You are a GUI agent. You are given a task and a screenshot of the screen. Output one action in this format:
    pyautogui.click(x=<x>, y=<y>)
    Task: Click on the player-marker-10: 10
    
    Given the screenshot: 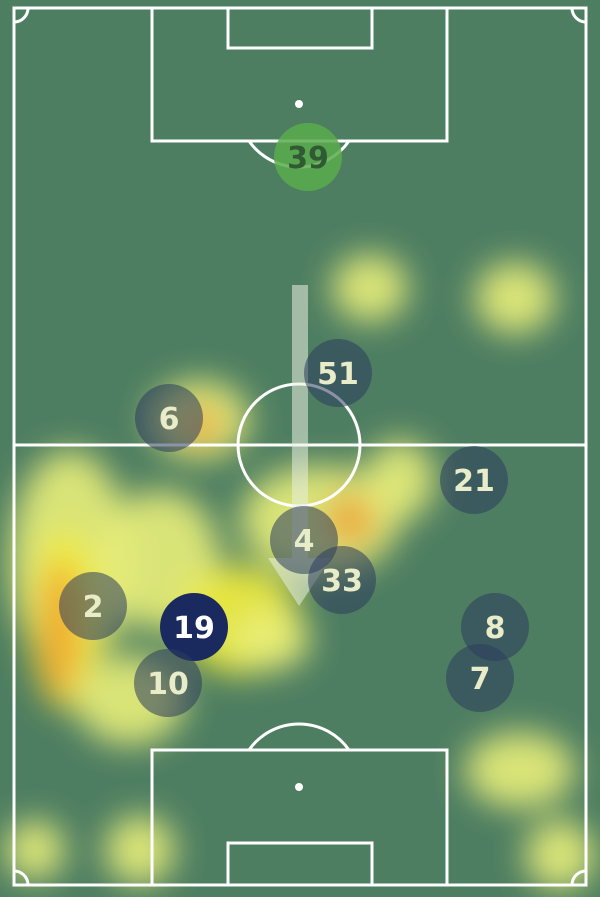 What is the action you would take?
    pyautogui.click(x=168, y=683)
    